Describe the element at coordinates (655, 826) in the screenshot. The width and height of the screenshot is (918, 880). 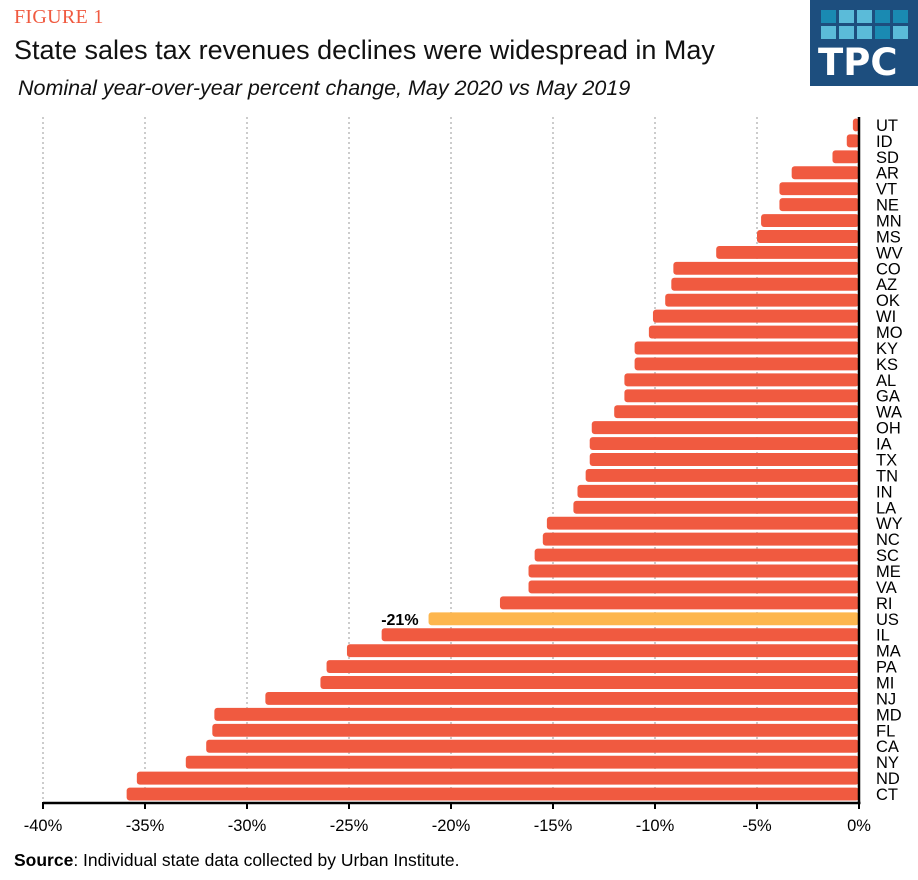
I see `x-tick-label: -10%` at that location.